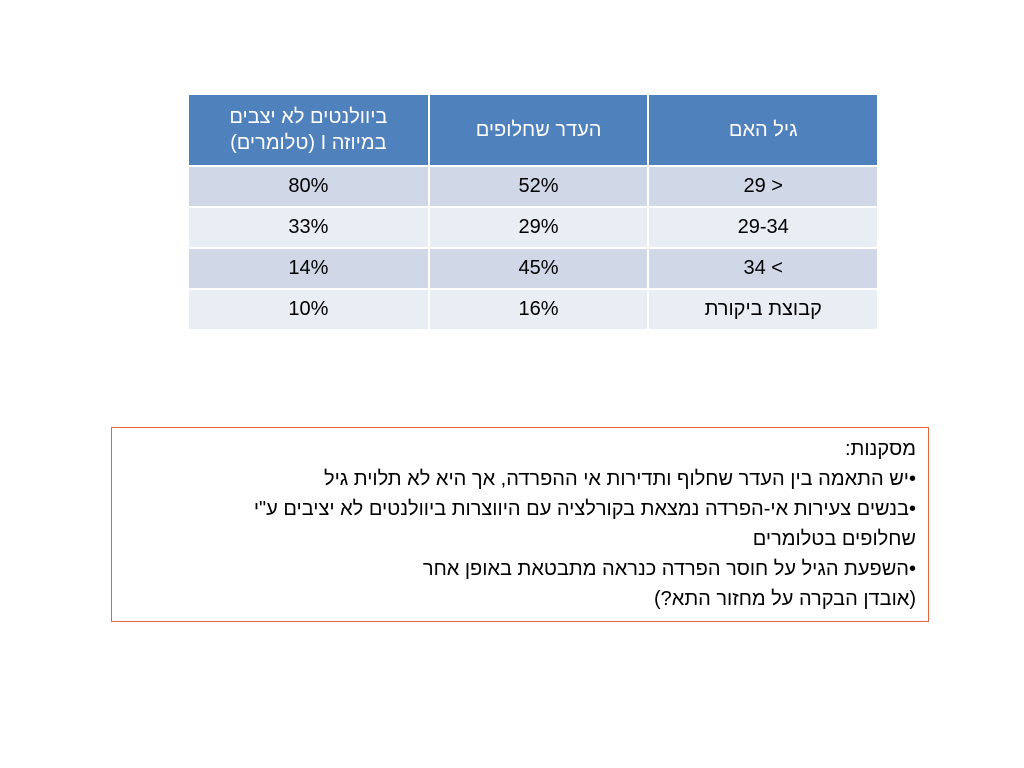 The height and width of the screenshot is (768, 1024). Describe the element at coordinates (308, 309) in the screenshot. I see `cell-ovulation: 10%` at that location.